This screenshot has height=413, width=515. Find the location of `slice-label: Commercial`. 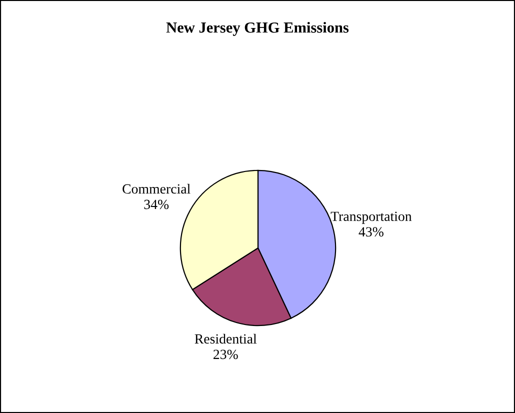

slice-label: Commercial is located at coordinates (156, 189).